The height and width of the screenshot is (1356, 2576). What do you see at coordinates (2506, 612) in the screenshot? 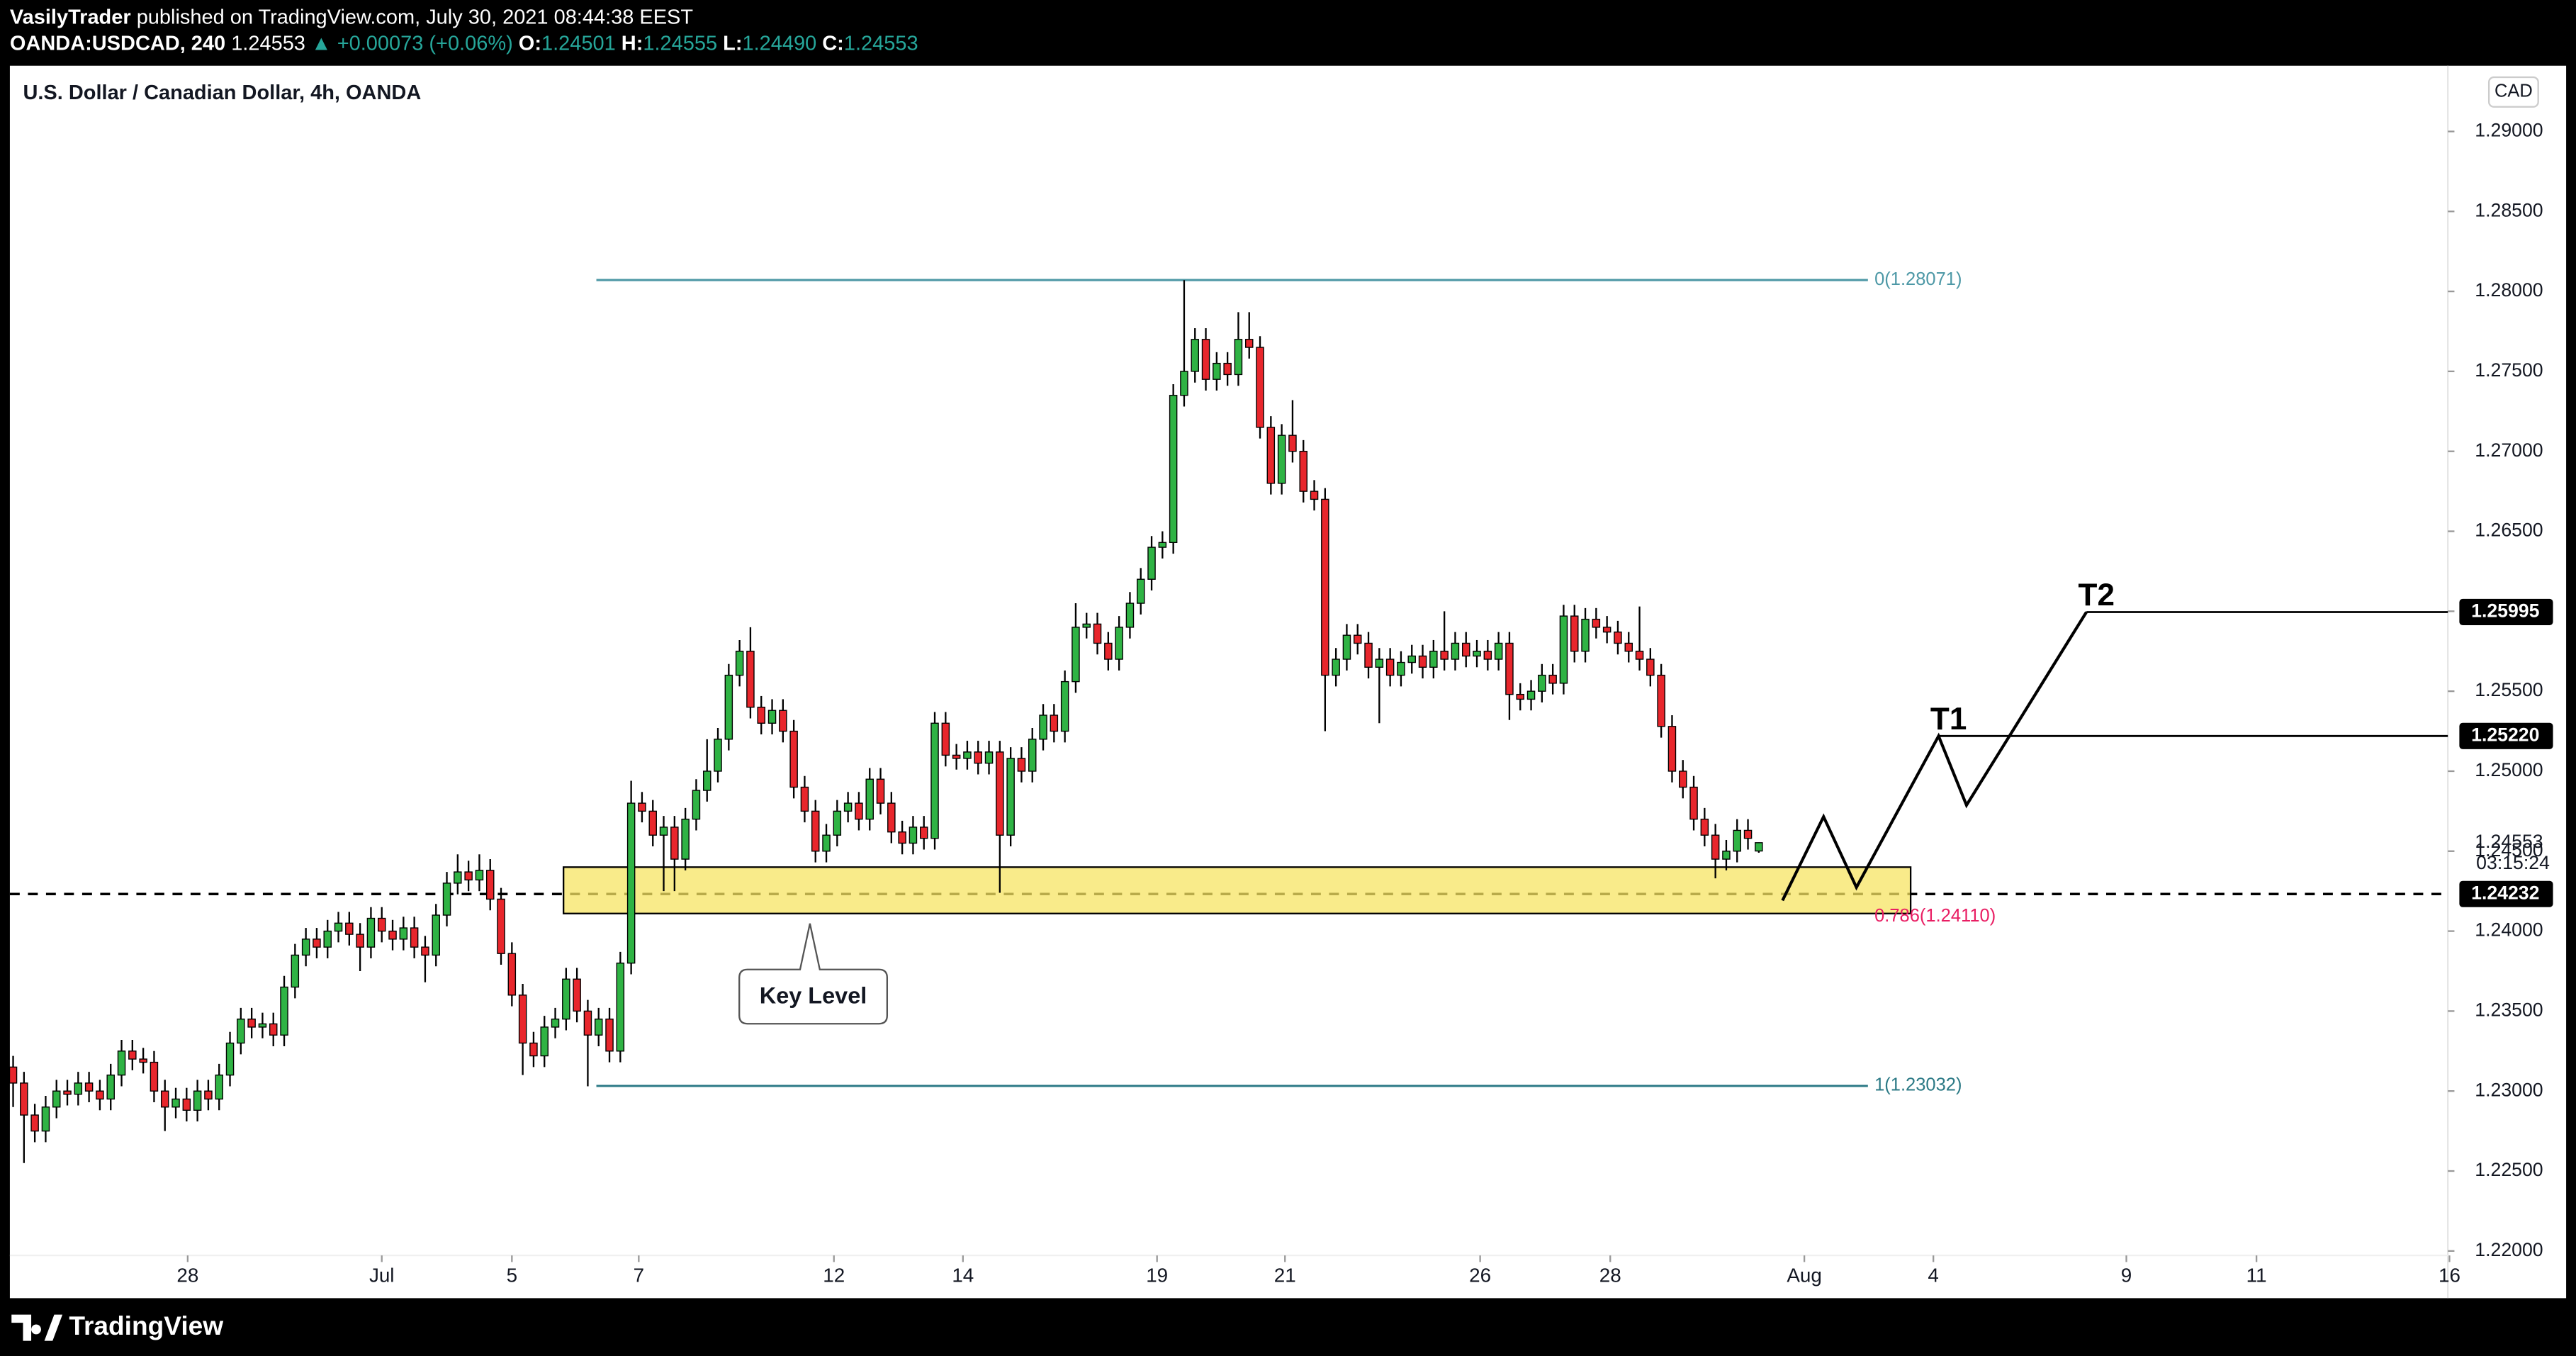
I see `price-tag` at bounding box center [2506, 612].